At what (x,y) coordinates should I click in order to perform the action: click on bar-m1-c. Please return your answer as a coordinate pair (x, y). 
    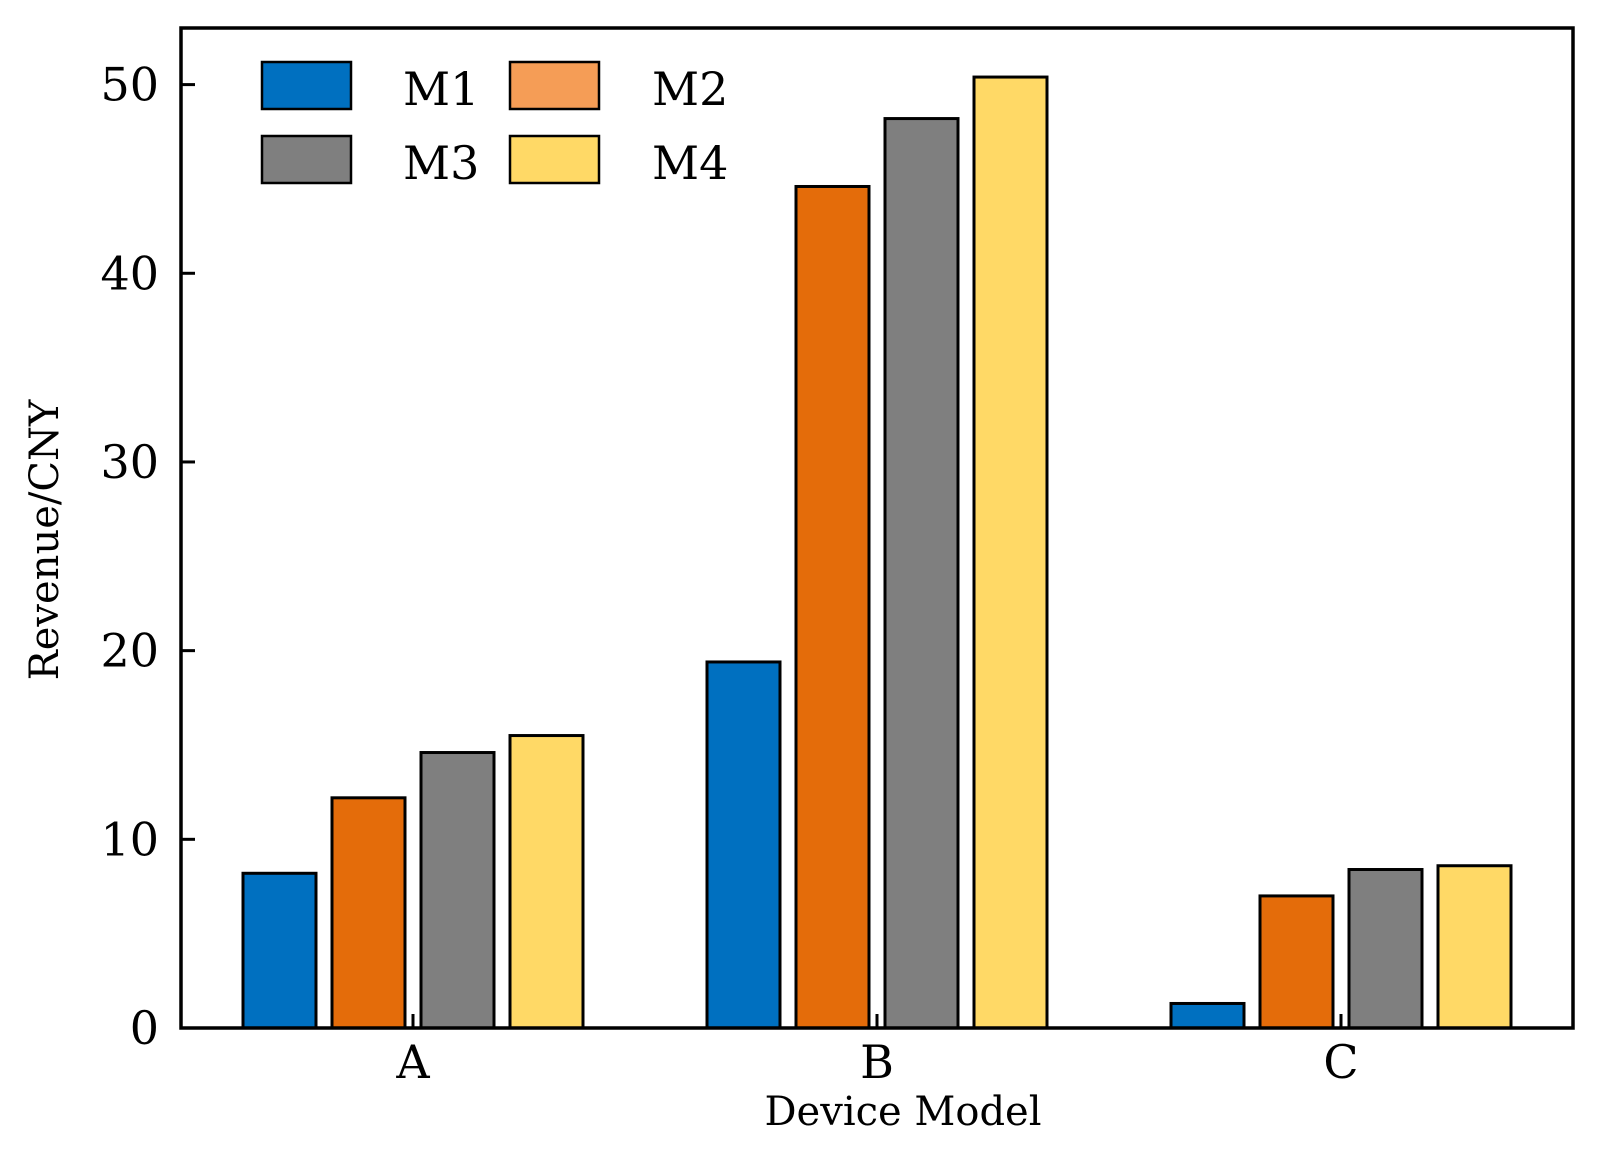
    Looking at the image, I should click on (1207, 1015).